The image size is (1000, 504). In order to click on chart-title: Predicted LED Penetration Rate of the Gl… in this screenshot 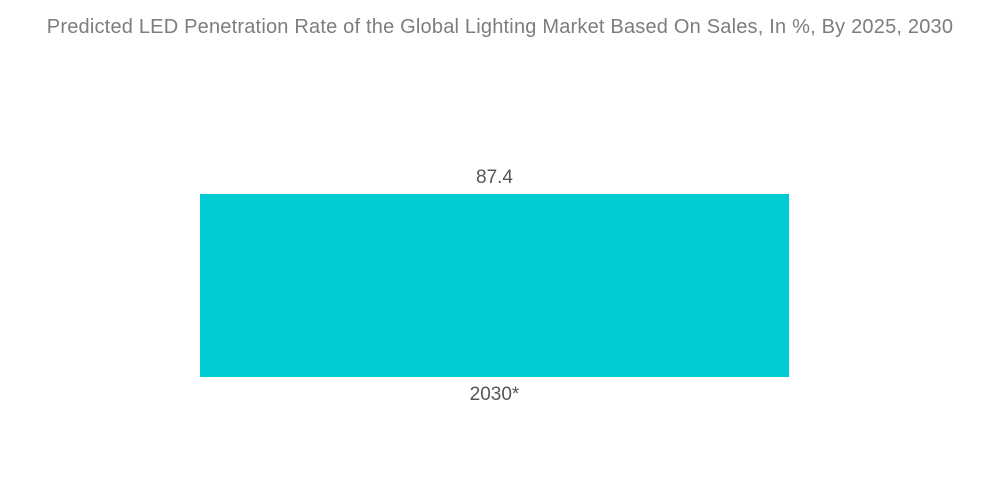, I will do `click(500, 27)`.